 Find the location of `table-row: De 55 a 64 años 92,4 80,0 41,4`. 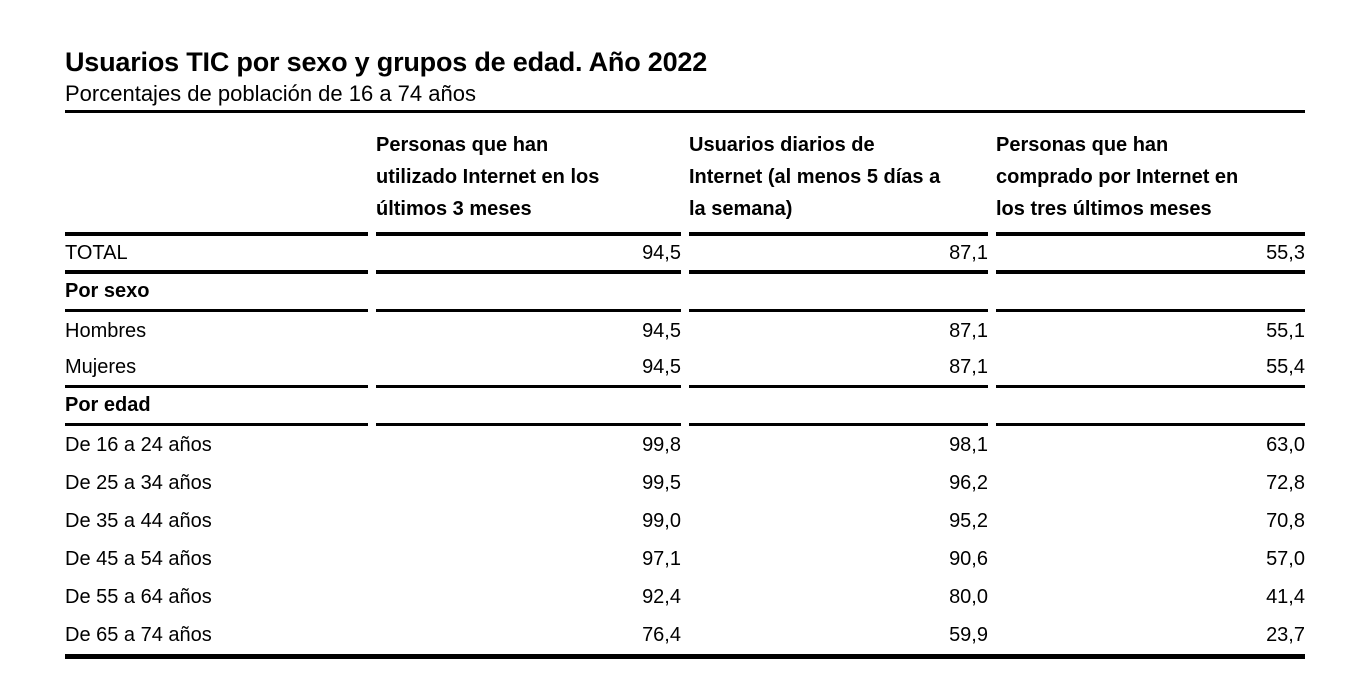

table-row: De 55 a 64 años 92,4 80,0 41,4 is located at coordinates (685, 597).